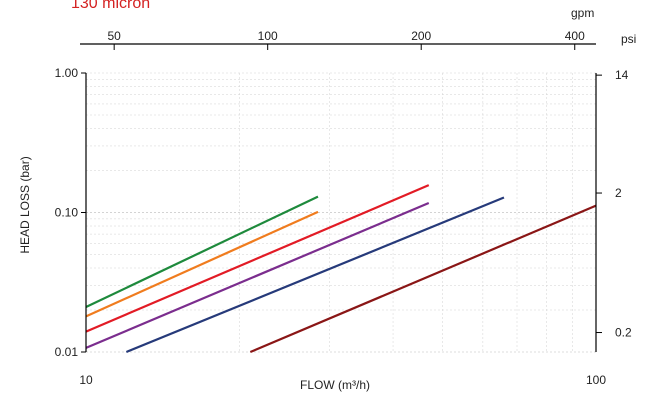  Describe the element at coordinates (86, 380) in the screenshot. I see `x-tick-label: 10` at that location.